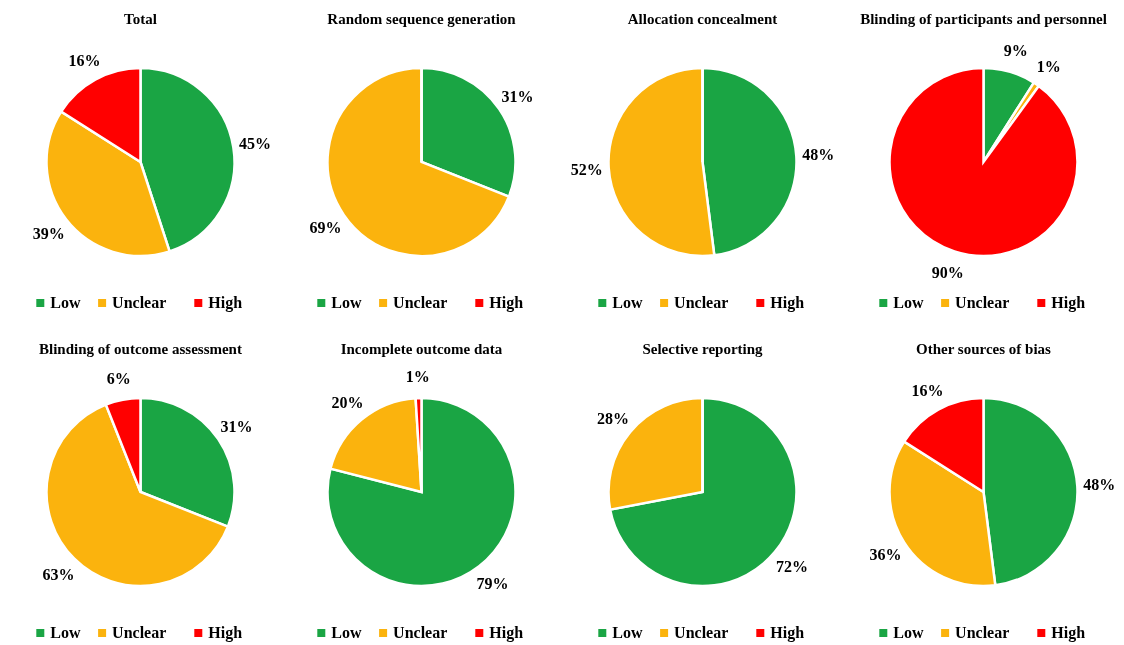  What do you see at coordinates (983, 19) in the screenshot?
I see `chart-title: Blinding of participants and personnel` at bounding box center [983, 19].